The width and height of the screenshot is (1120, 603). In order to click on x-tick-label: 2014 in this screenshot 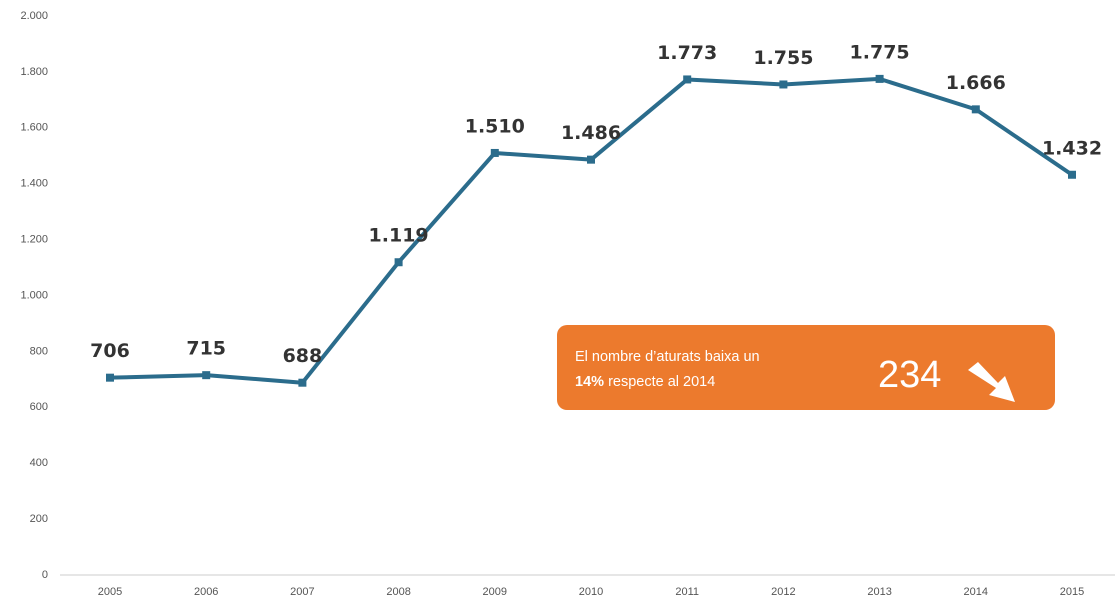, I will do `click(976, 592)`.